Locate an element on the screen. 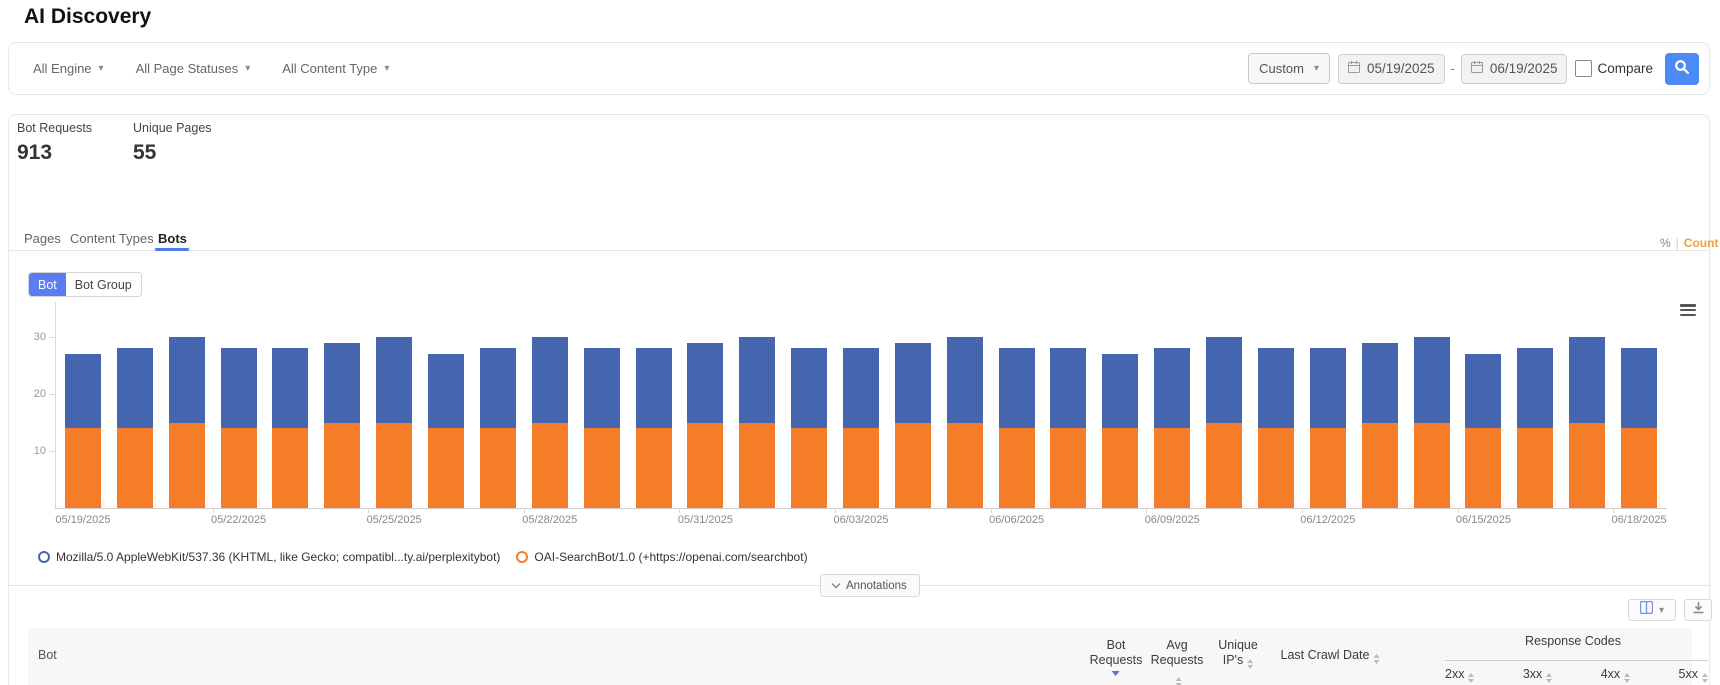 The width and height of the screenshot is (1720, 685). column-header-4xx: 4xx is located at coordinates (1616, 675).